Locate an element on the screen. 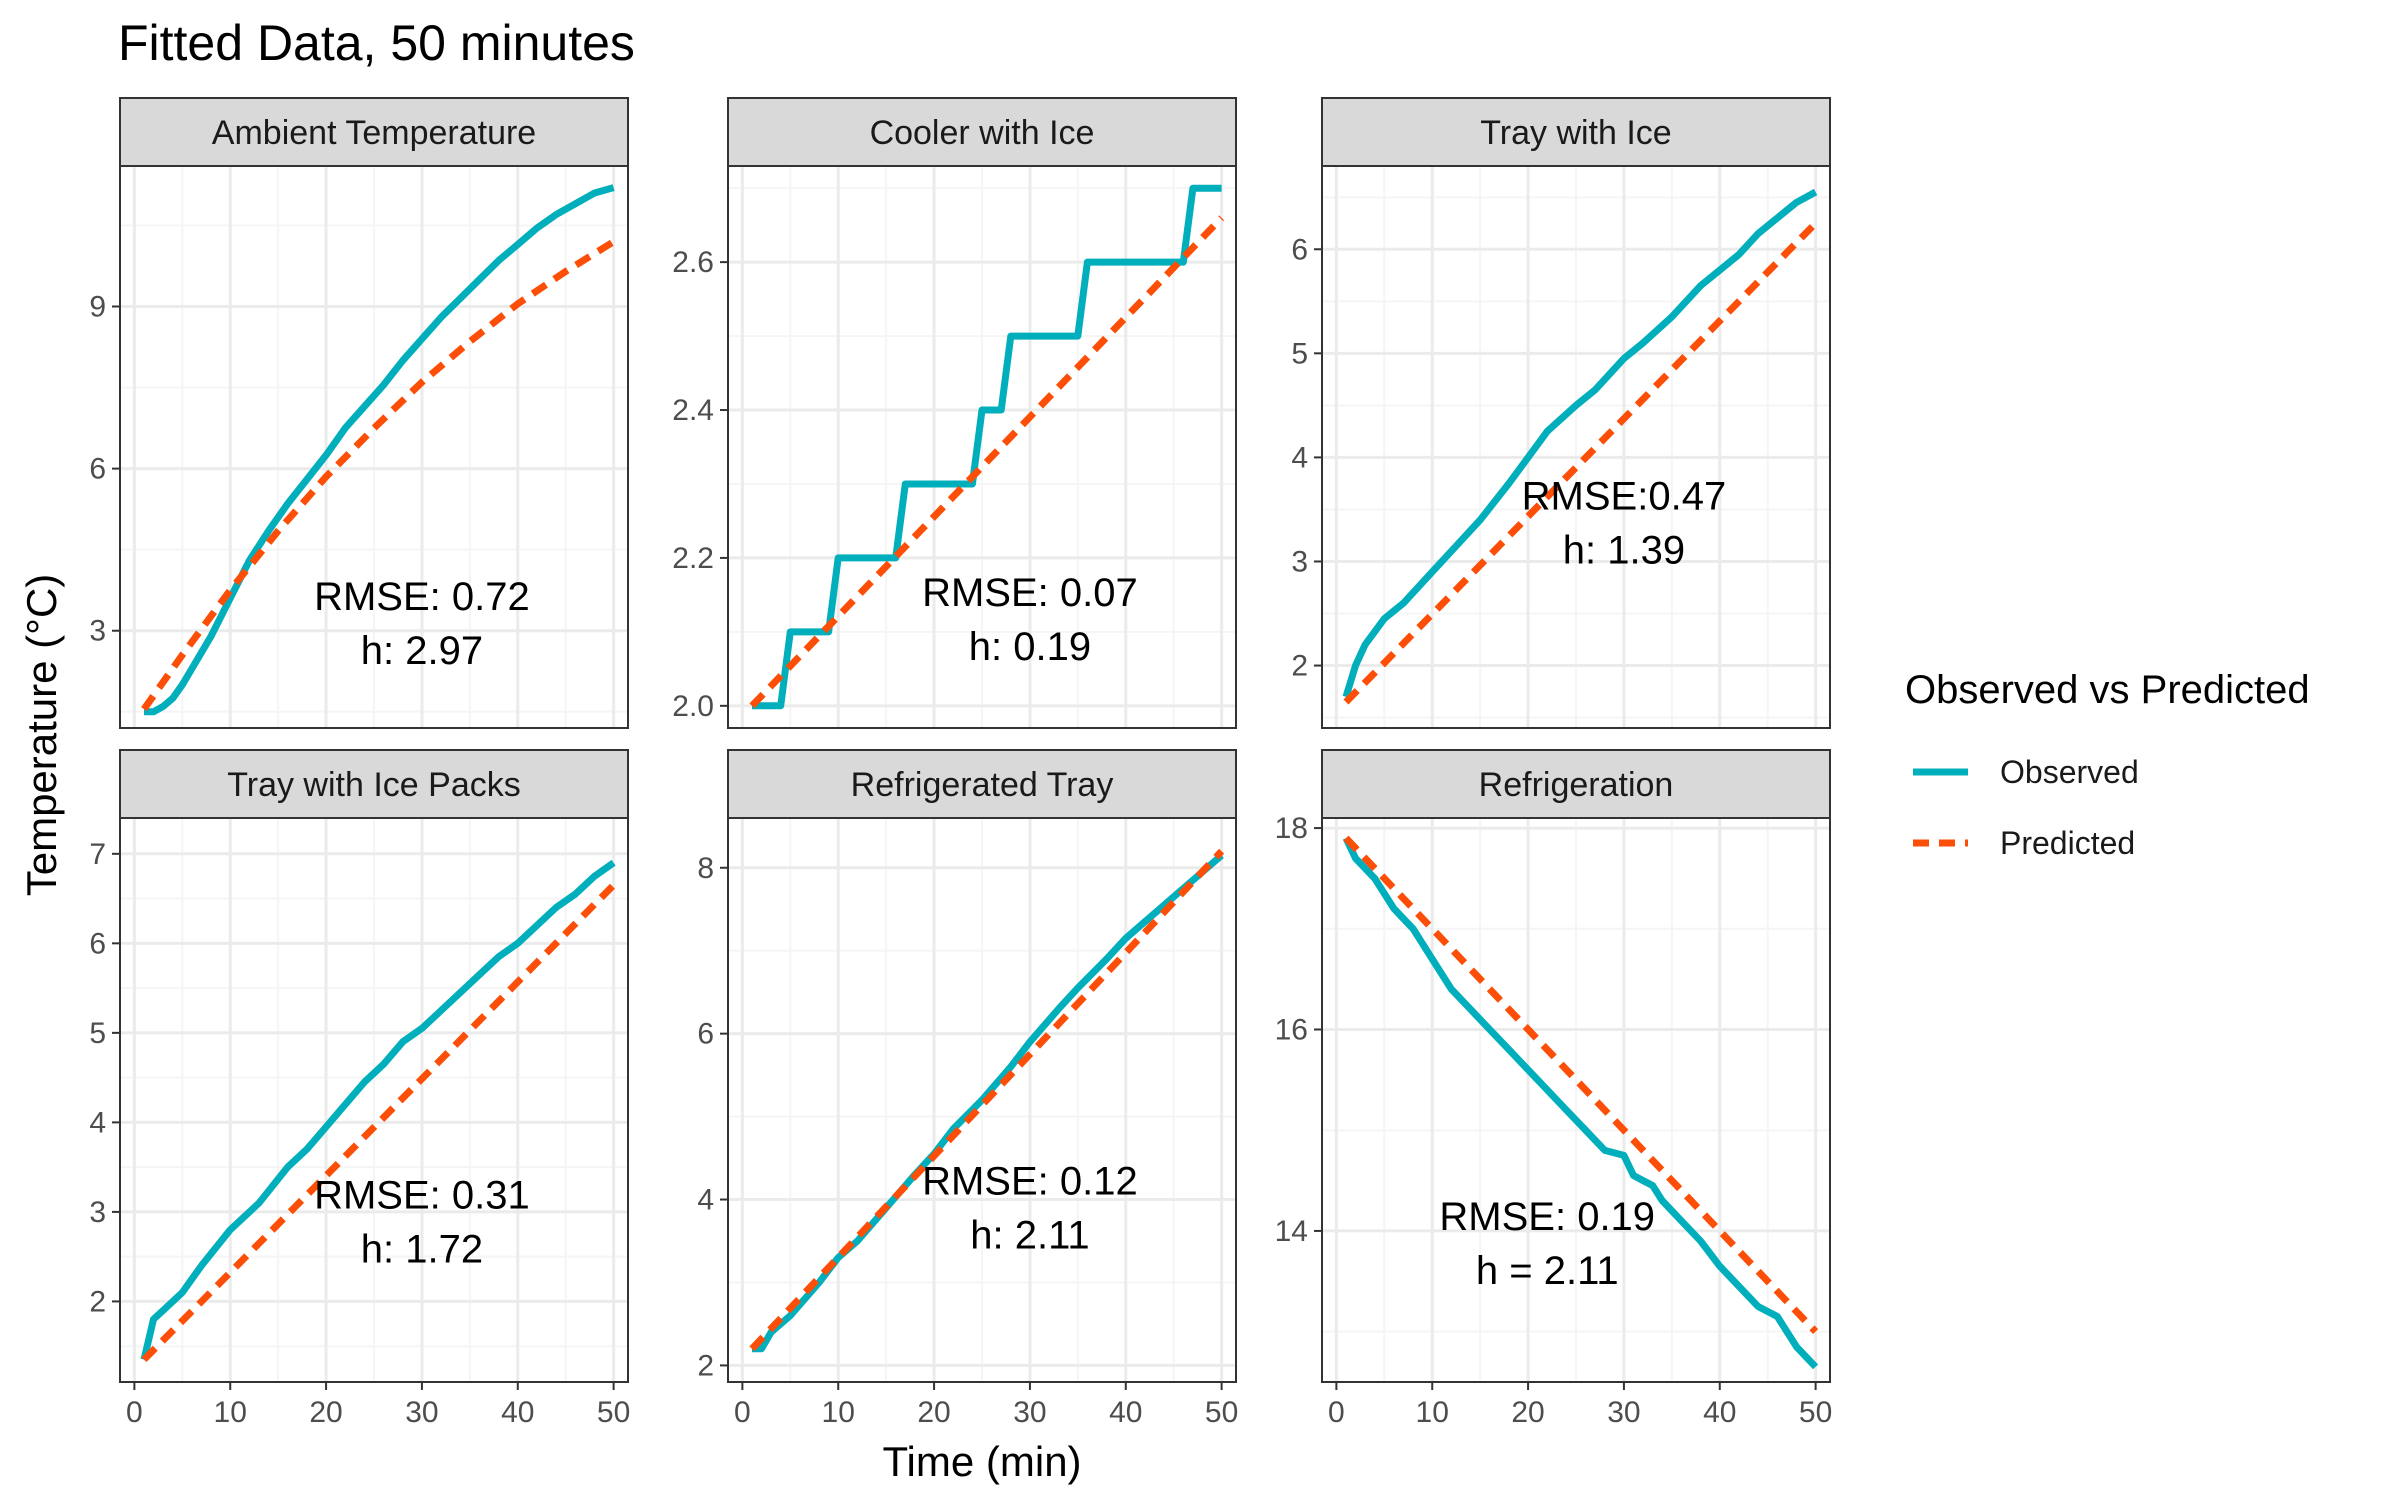  y-tick-label: 16 is located at coordinates (1291, 1030).